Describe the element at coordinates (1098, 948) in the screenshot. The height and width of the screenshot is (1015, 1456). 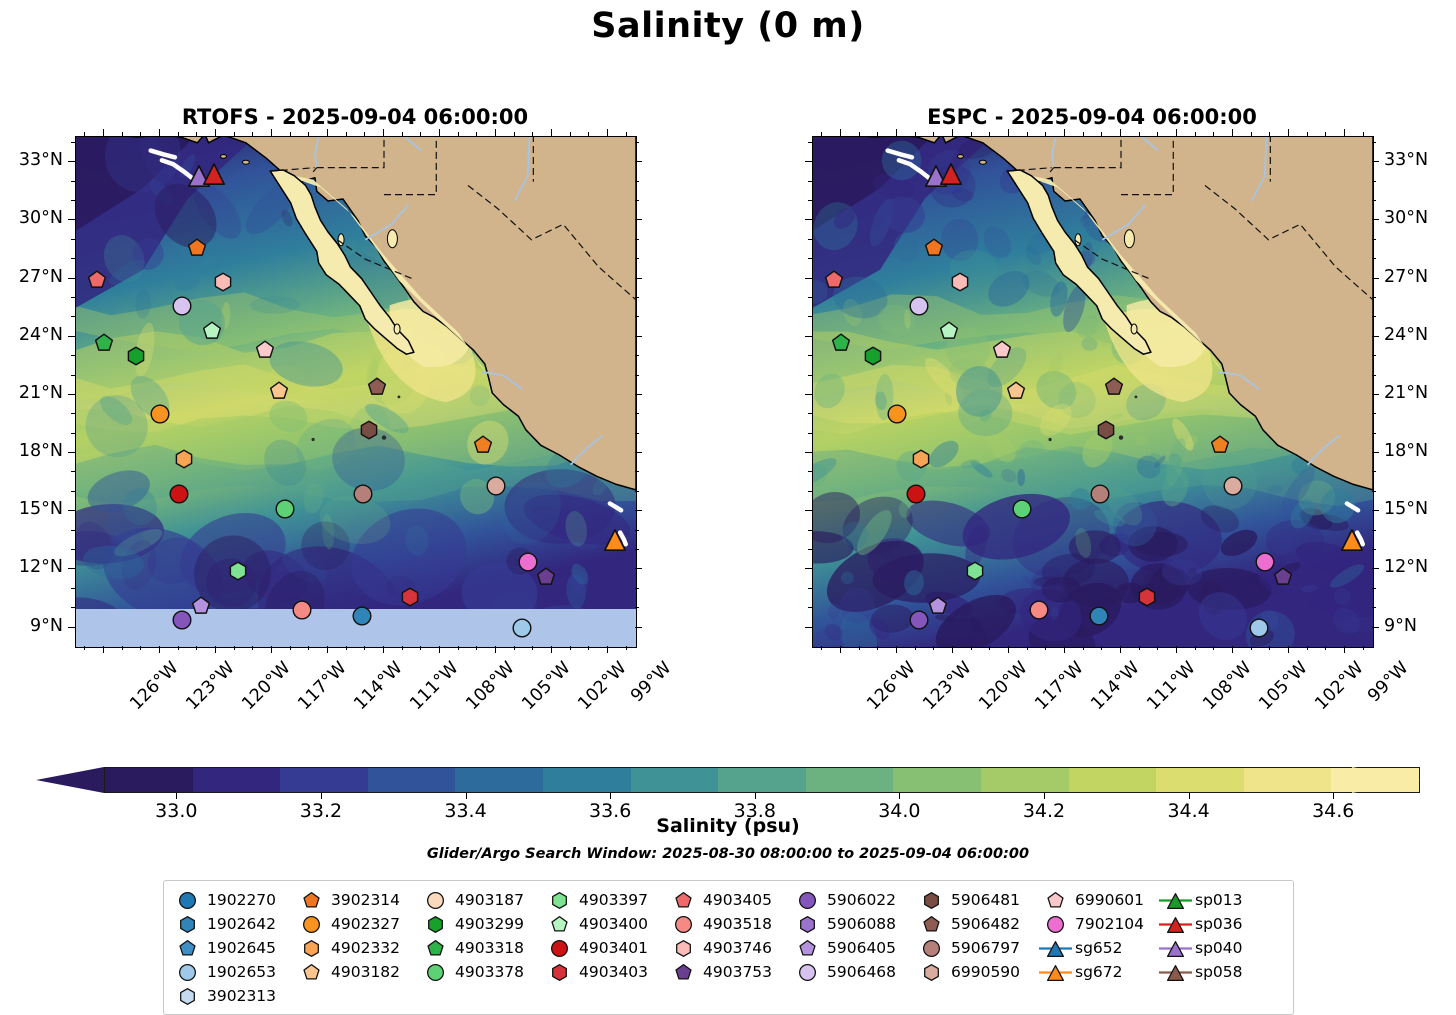
I see `legend-item-sg652: sg652` at that location.